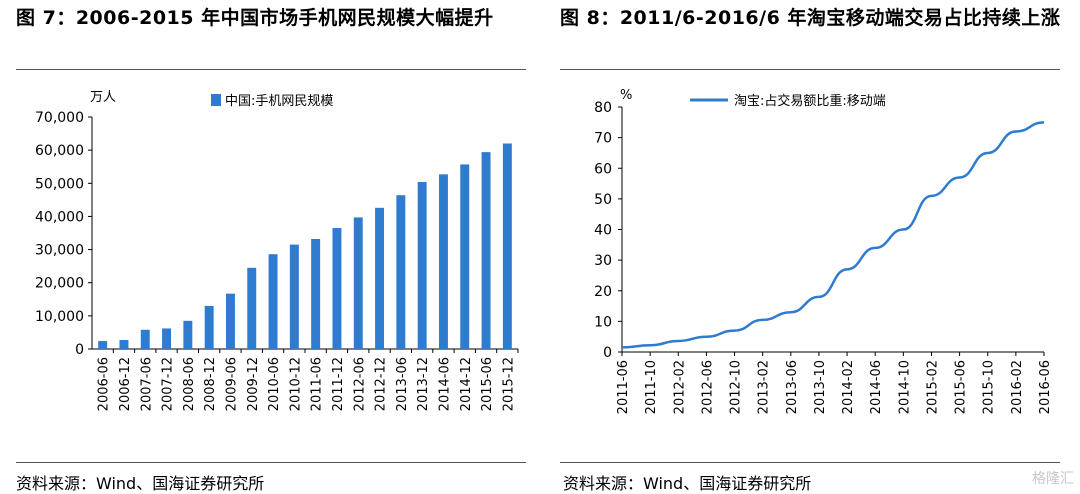 This screenshot has width=1080, height=494. Describe the element at coordinates (810, 462) in the screenshot. I see `right-bottom-rule` at that location.